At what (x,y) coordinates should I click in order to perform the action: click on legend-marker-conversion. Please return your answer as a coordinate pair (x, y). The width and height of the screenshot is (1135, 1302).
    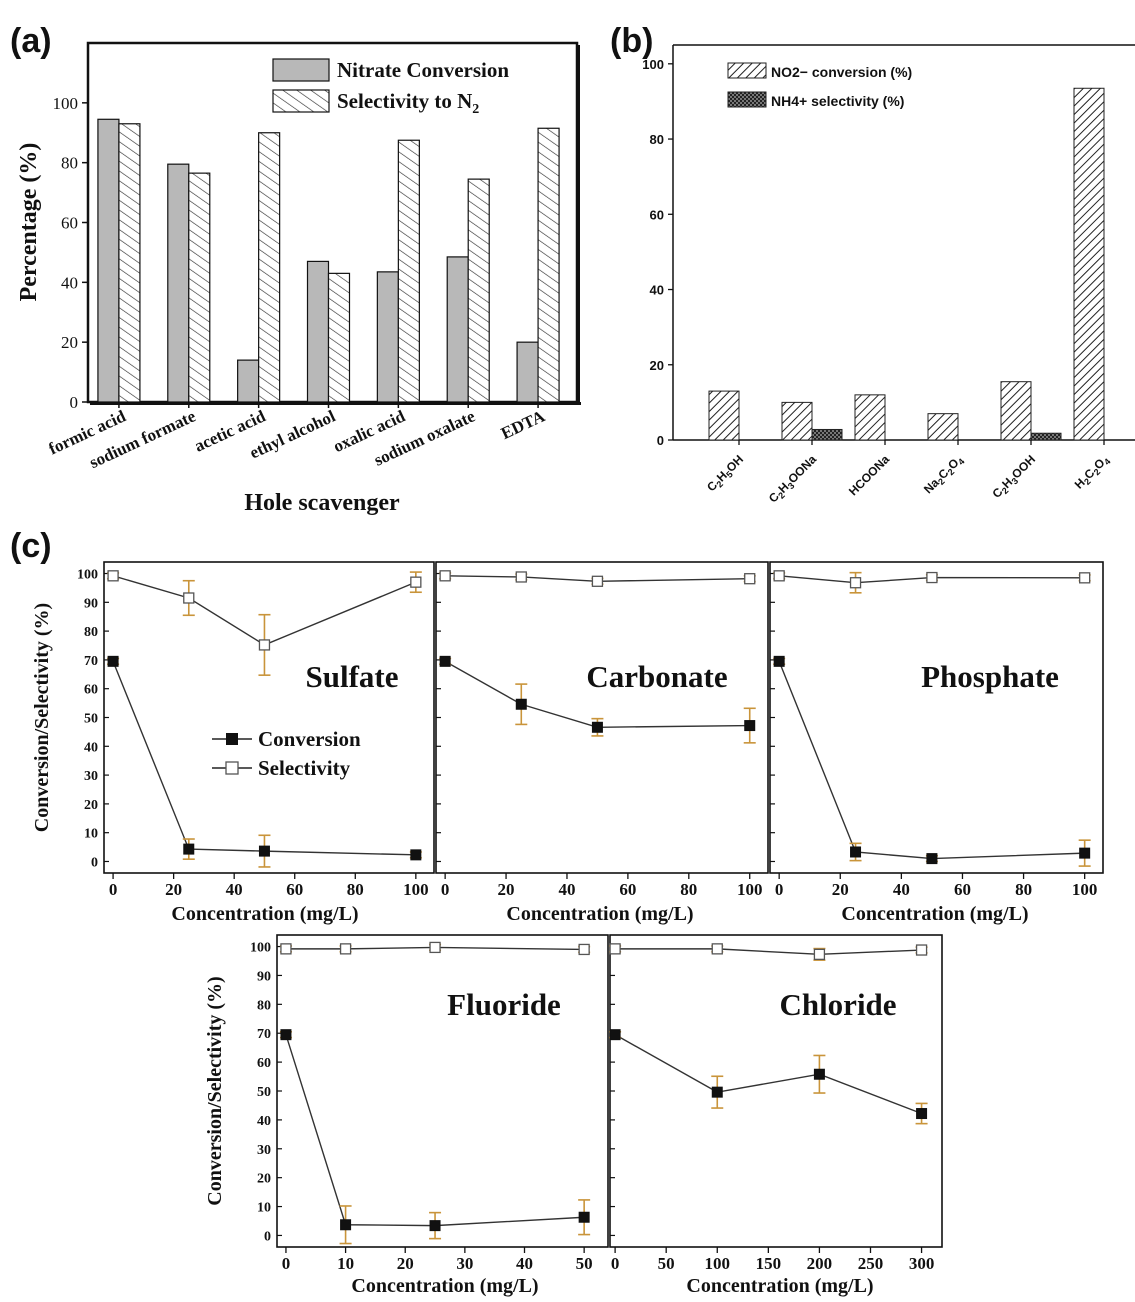
    Looking at the image, I should click on (232, 739).